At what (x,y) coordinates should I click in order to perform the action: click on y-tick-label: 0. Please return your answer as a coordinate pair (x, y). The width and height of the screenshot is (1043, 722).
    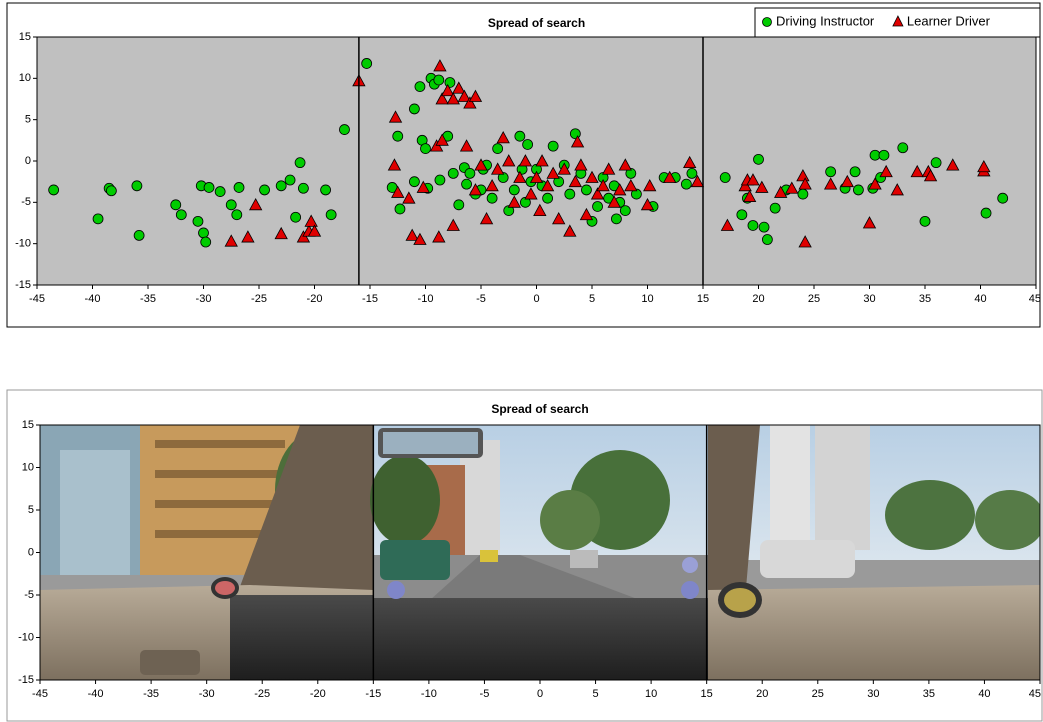
    Looking at the image, I should click on (31, 552).